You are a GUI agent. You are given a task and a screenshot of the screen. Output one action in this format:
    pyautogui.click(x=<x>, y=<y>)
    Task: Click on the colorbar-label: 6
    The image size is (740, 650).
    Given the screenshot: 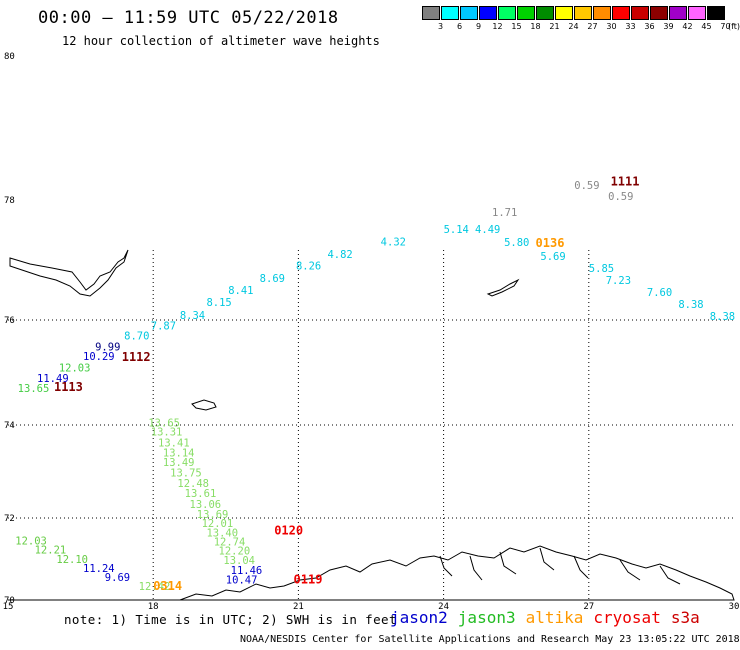 What is the action you would take?
    pyautogui.click(x=459, y=26)
    